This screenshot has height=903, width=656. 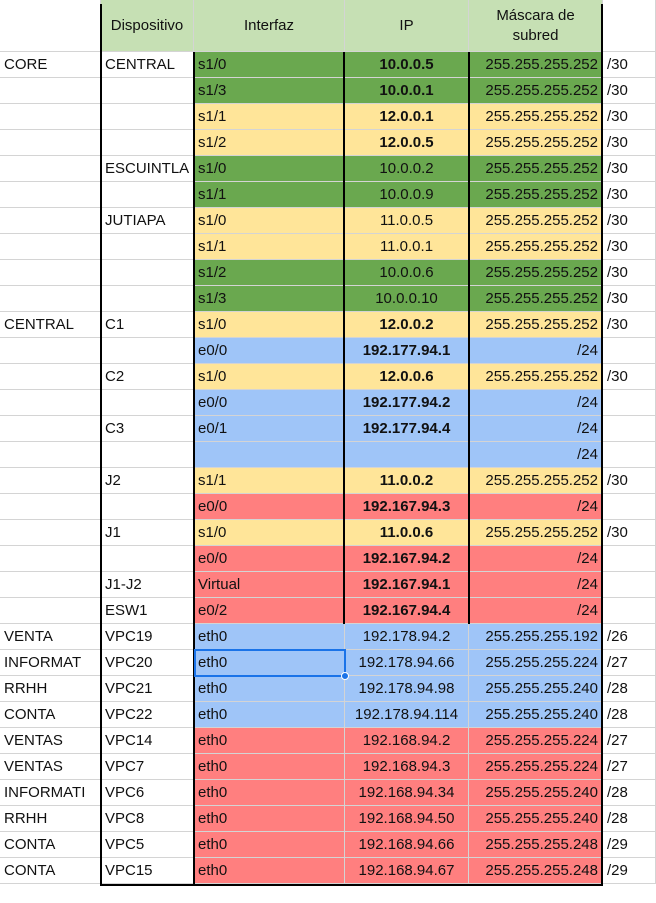 What do you see at coordinates (269, 455) in the screenshot?
I see `cell-interface` at bounding box center [269, 455].